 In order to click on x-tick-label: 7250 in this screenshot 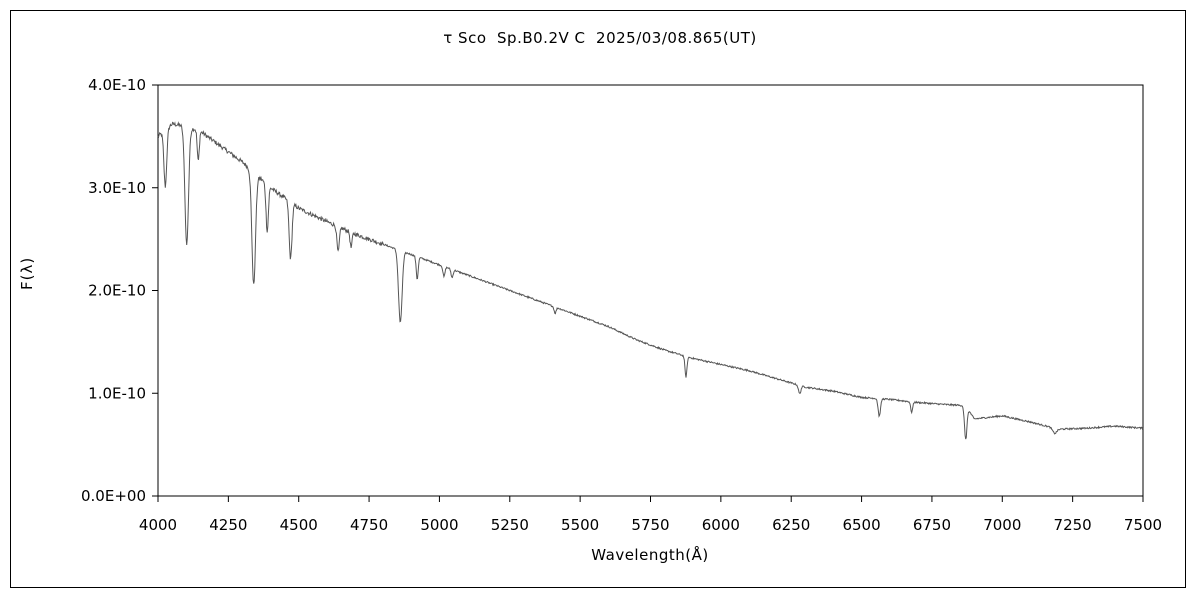, I will do `click(1073, 525)`.